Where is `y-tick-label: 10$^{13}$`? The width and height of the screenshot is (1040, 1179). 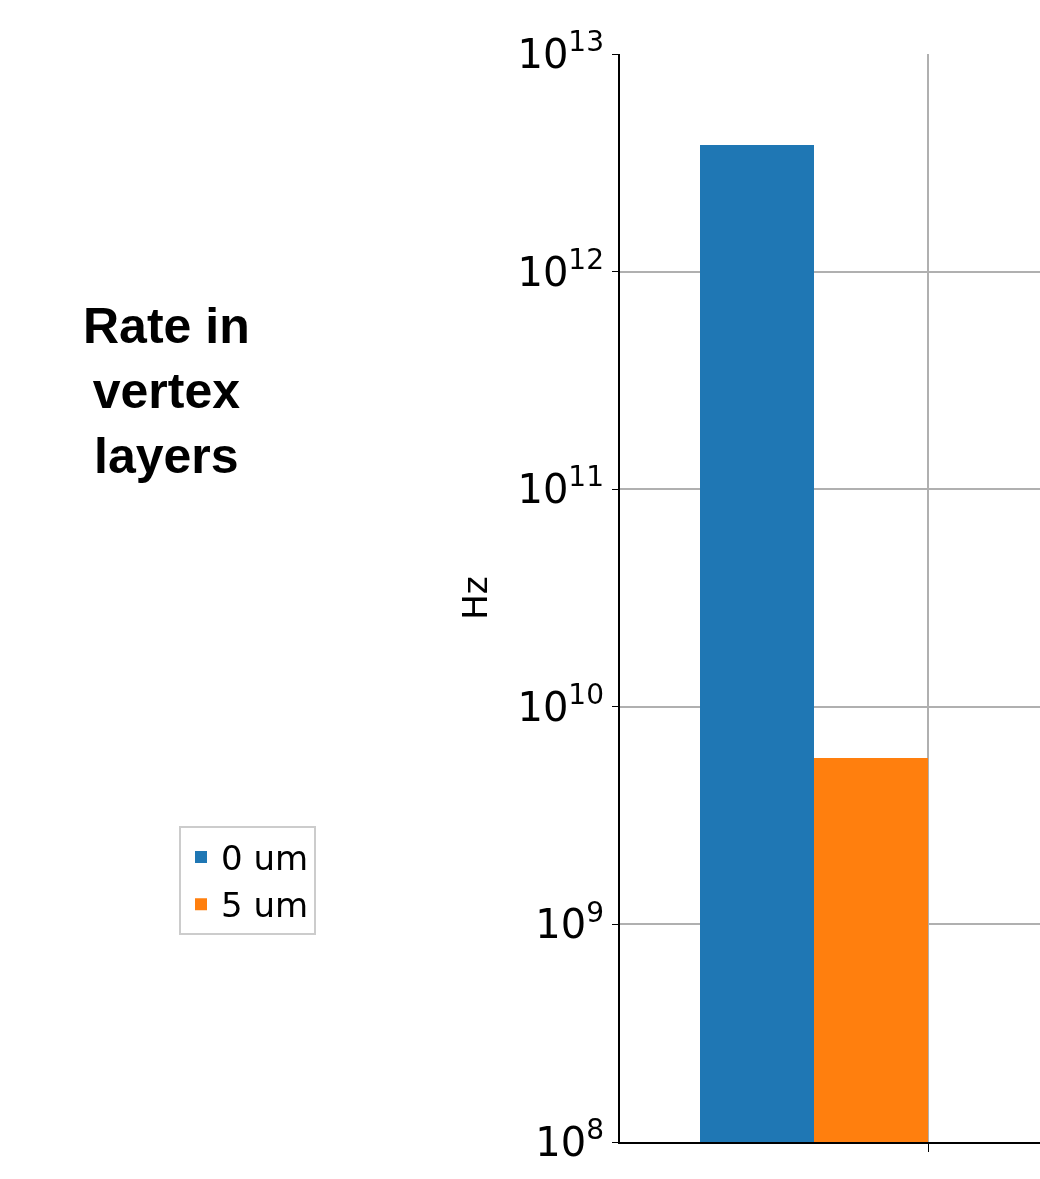 y-tick-label: 10$^{13}$ is located at coordinates (560, 51).